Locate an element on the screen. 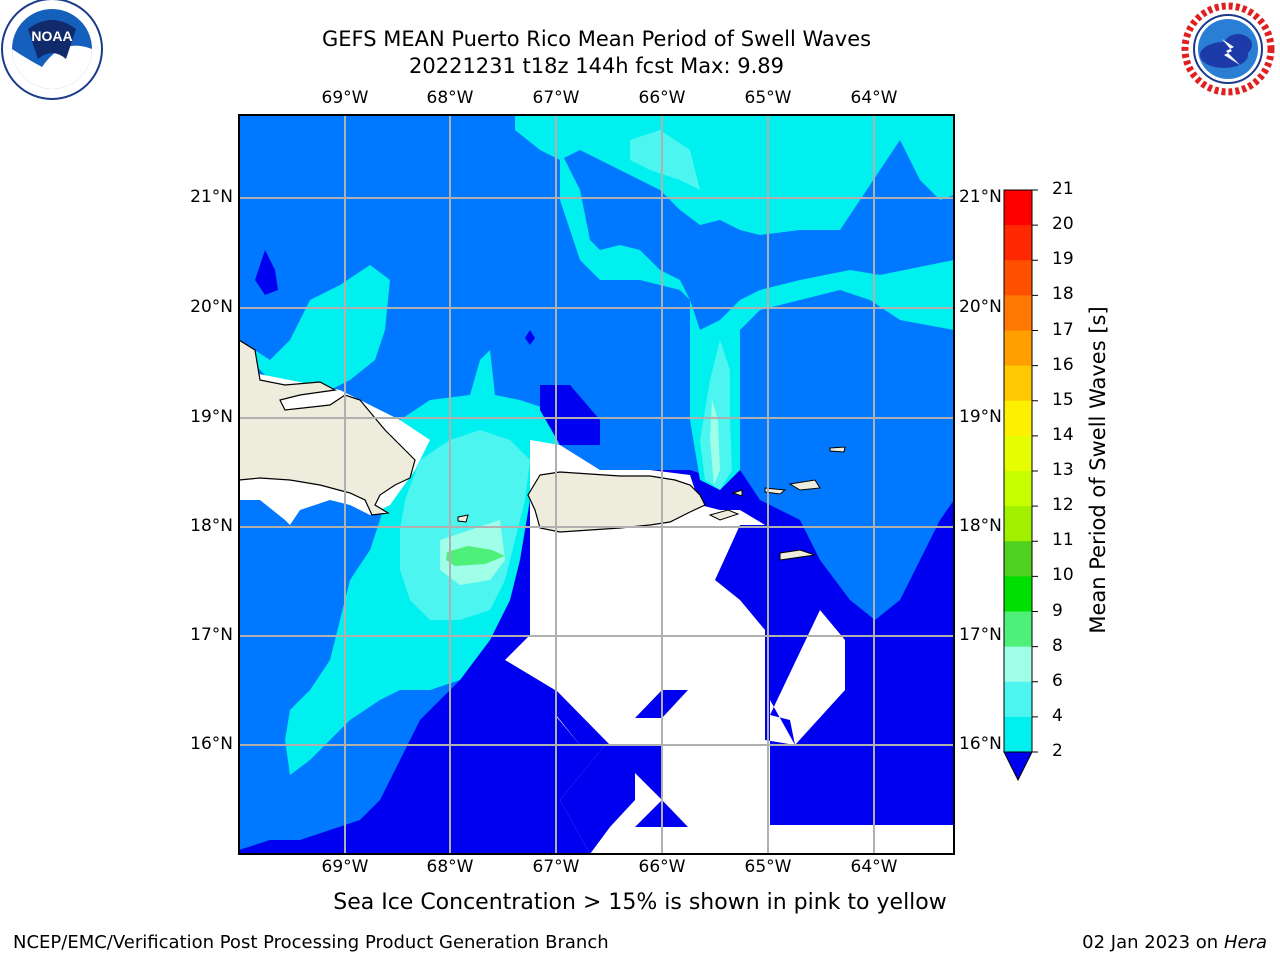 The image size is (1280, 960). footer-date: 02 Jan 2023 on Hera is located at coordinates (1174, 942).